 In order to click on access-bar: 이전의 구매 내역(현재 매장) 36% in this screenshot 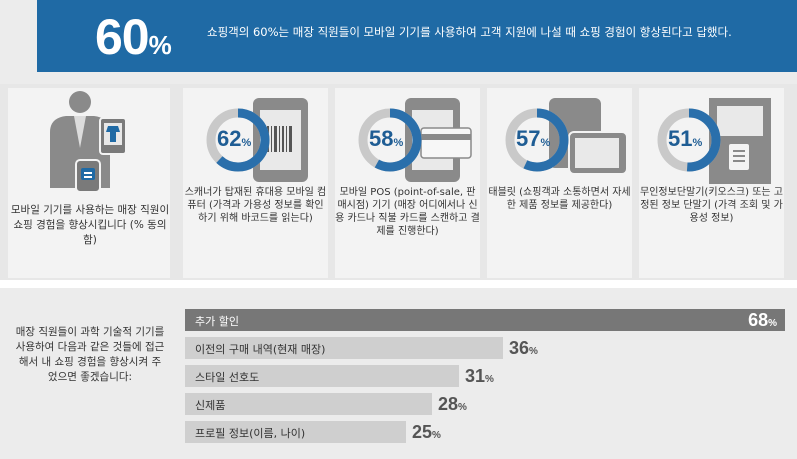, I will do `click(361, 348)`.